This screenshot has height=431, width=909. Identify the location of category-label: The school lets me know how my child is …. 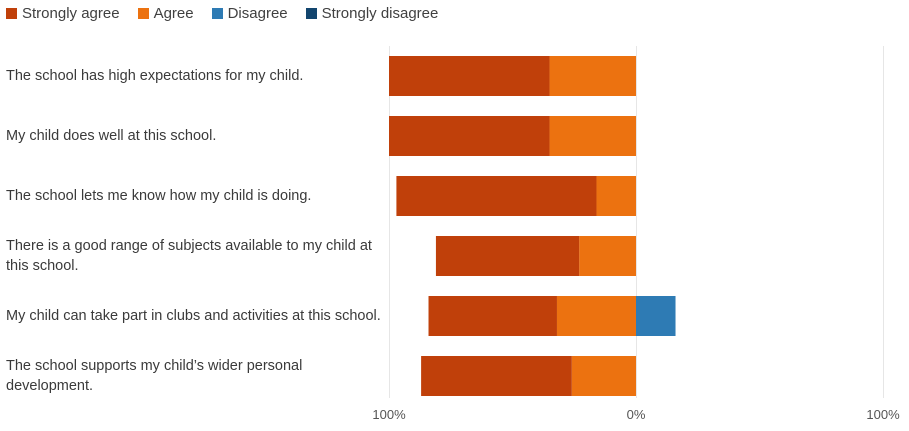
(159, 196).